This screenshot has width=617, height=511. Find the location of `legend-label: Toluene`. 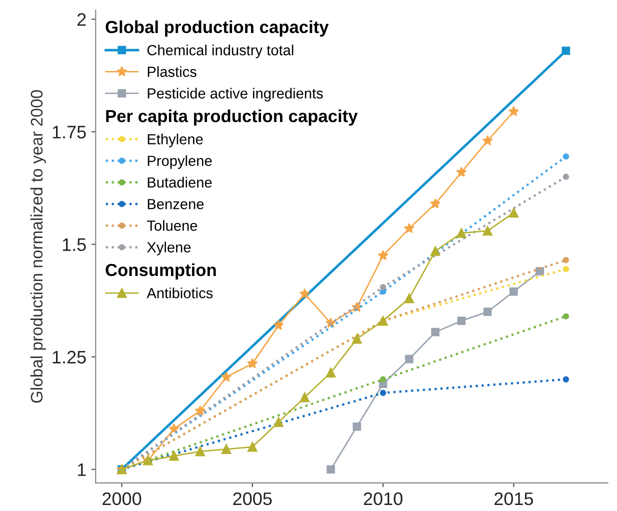

legend-label: Toluene is located at coordinates (172, 225).